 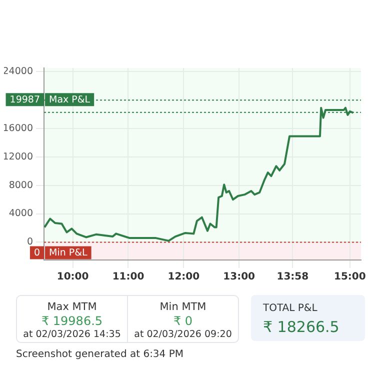 What do you see at coordinates (61, 253) in the screenshot?
I see `ref-line-label: 0 Min P&L` at bounding box center [61, 253].